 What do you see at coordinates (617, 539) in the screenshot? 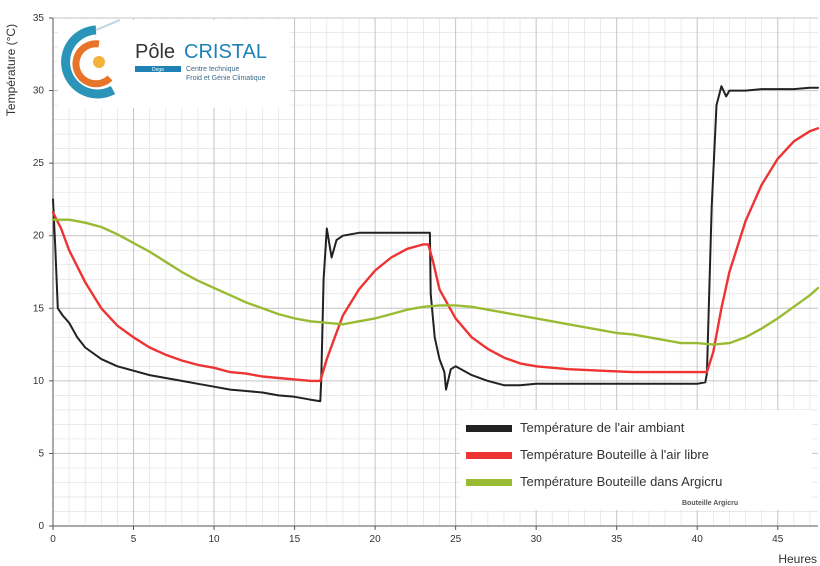
I see `x-tick-label: 35` at bounding box center [617, 539].